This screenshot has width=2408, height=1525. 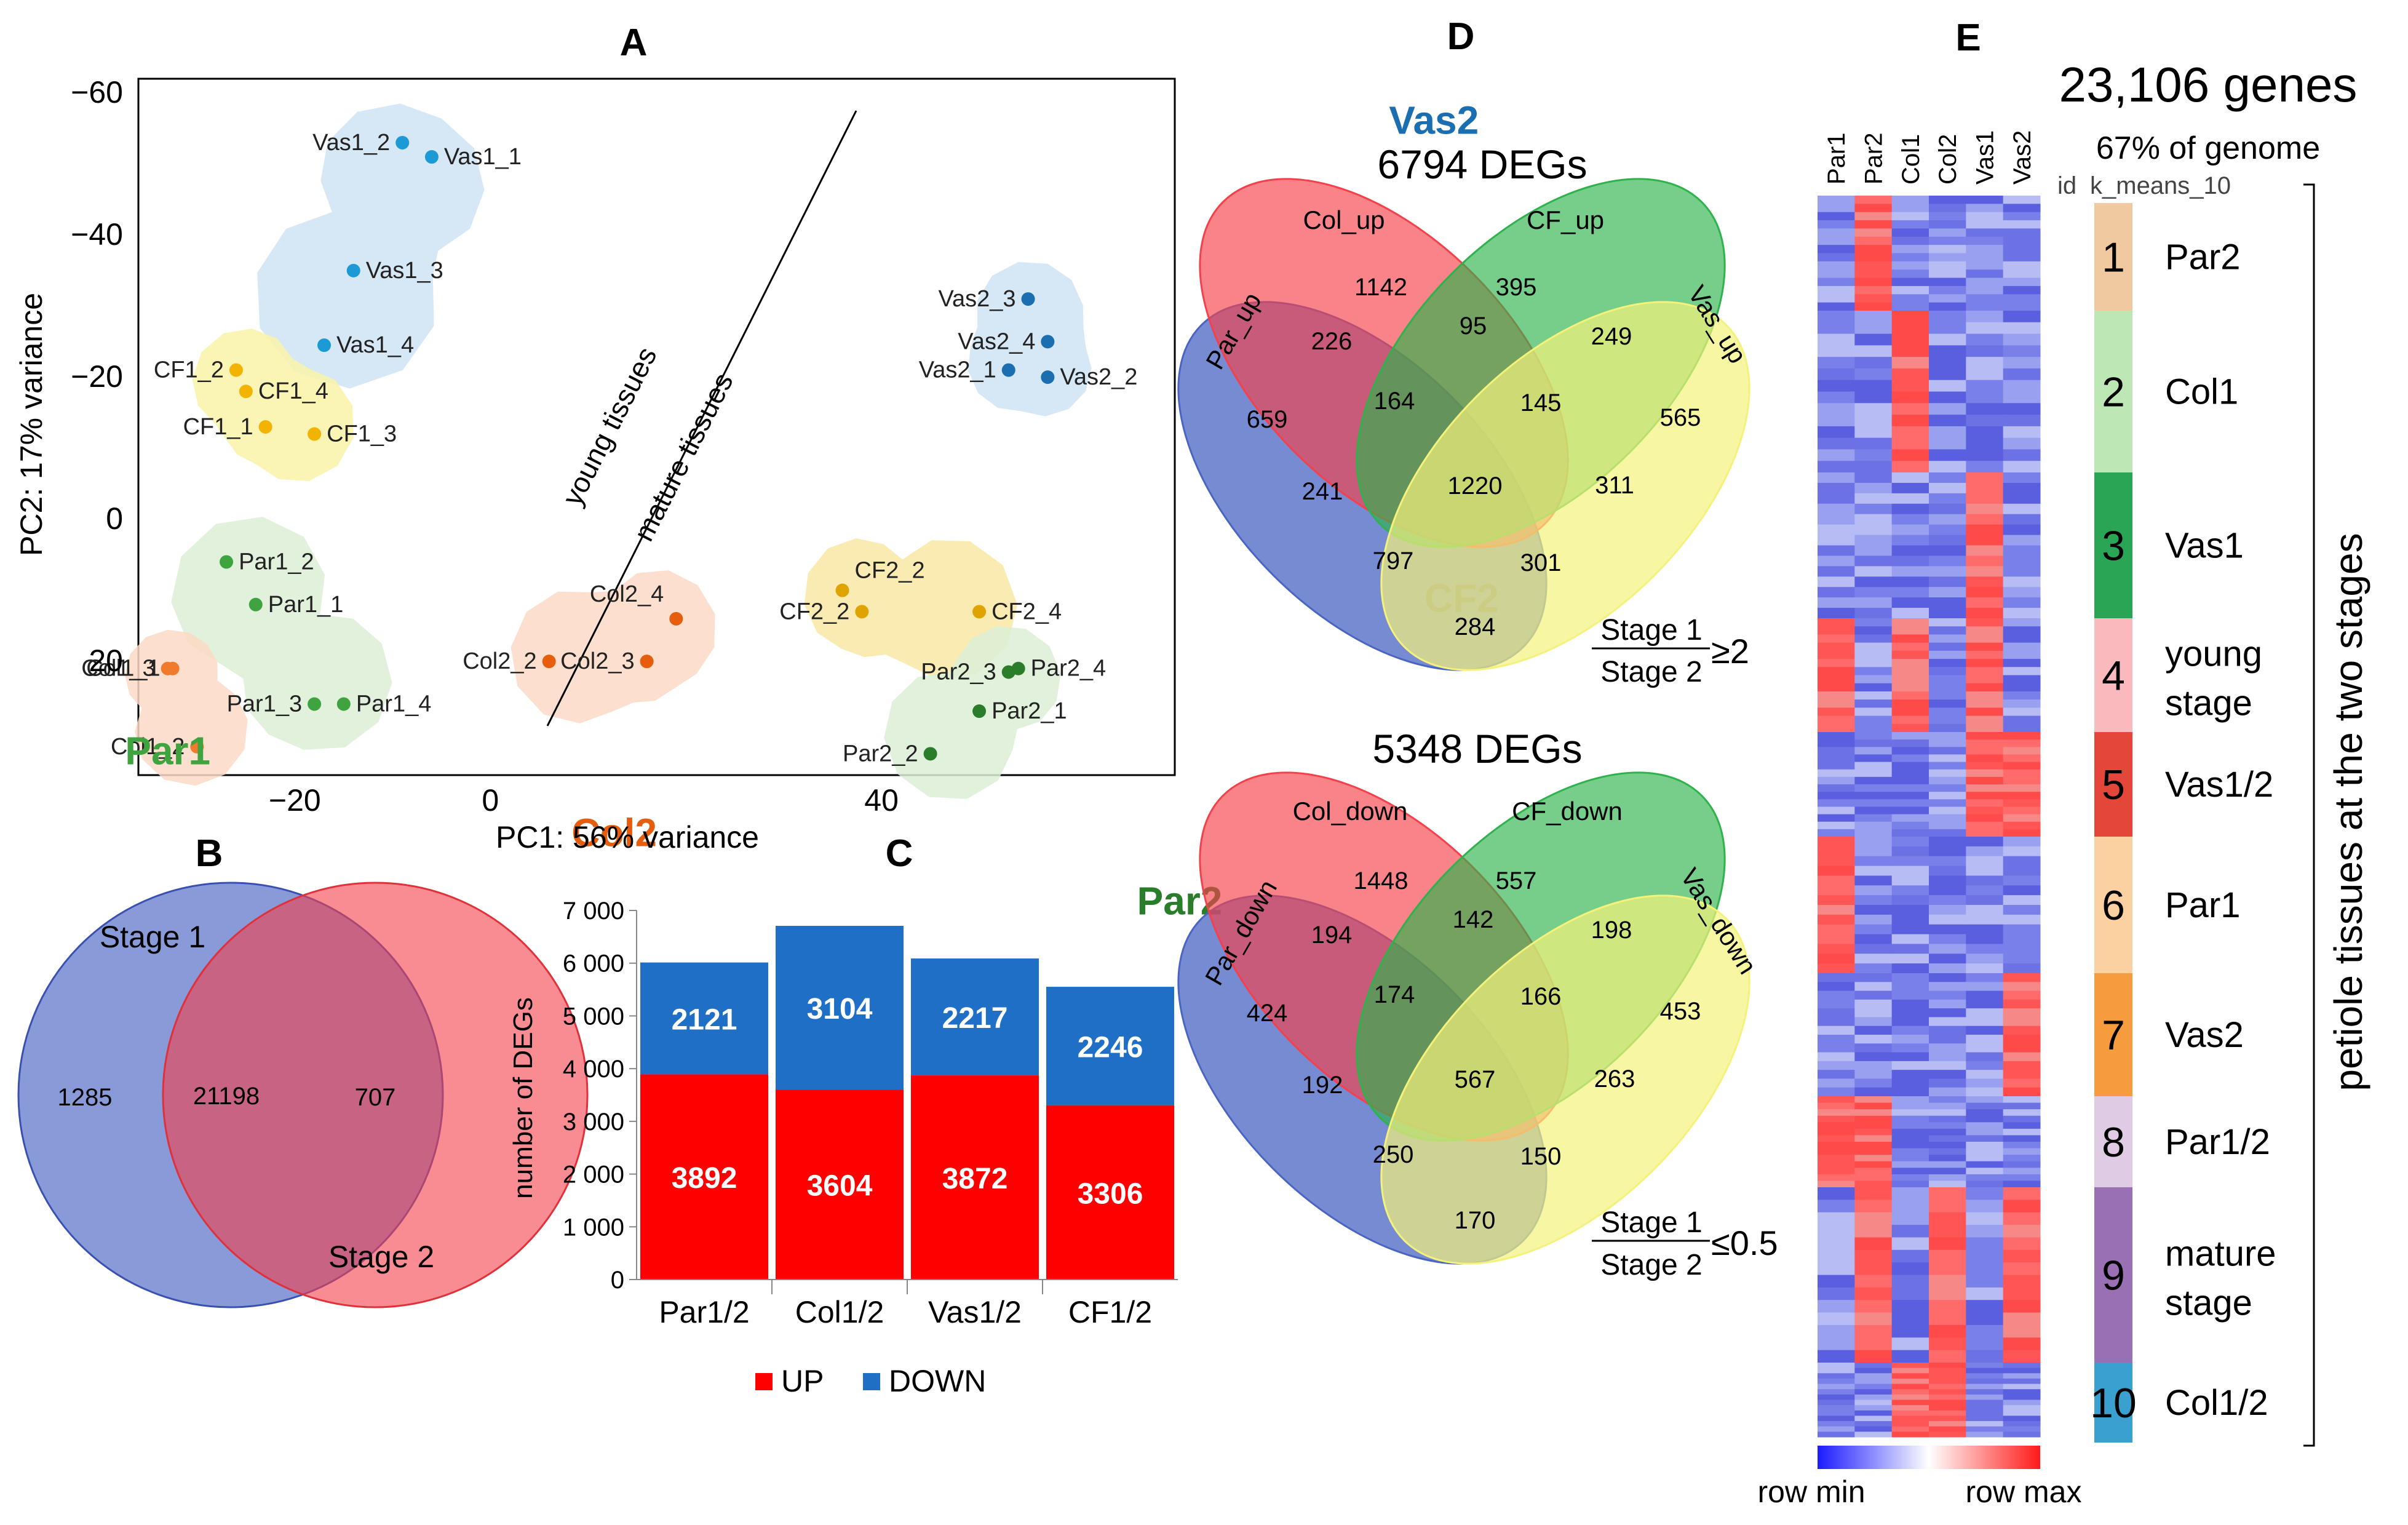 I want to click on group-name-vas2: Vas2, so click(x=1434, y=120).